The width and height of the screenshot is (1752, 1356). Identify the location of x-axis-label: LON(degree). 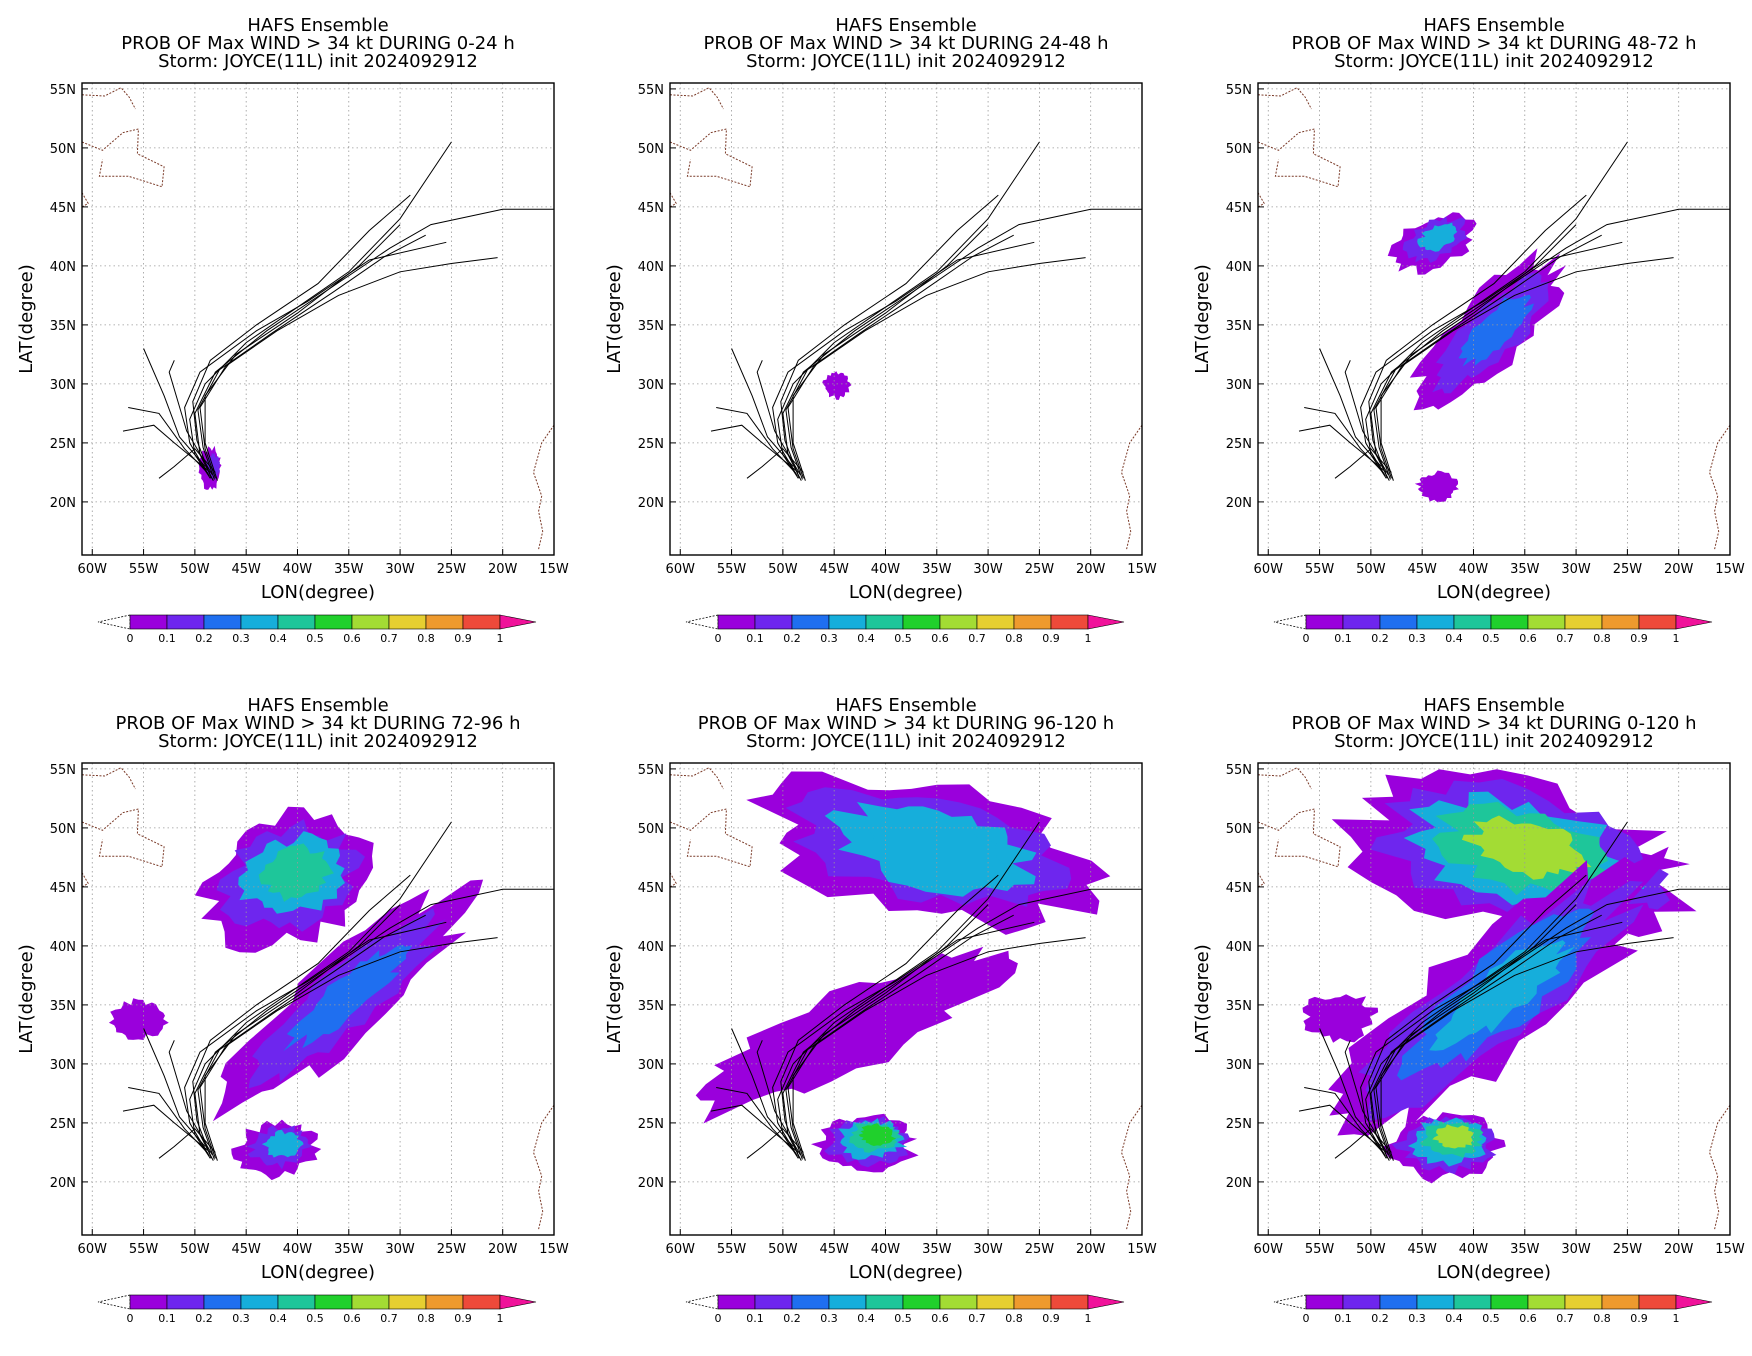
(318, 1272).